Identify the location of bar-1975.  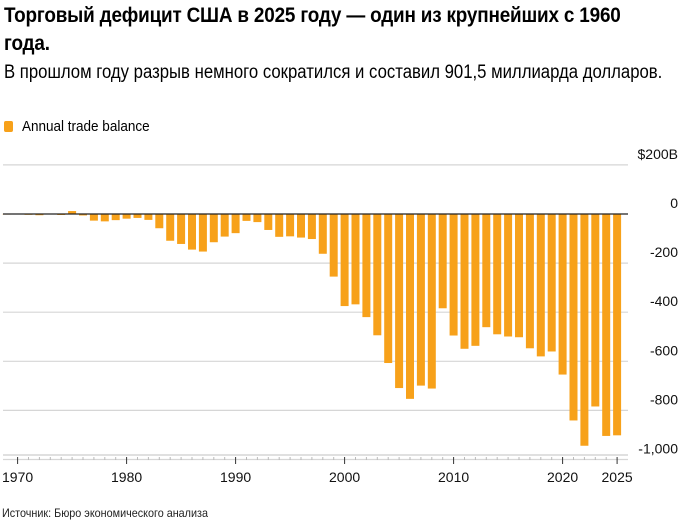
(72, 212).